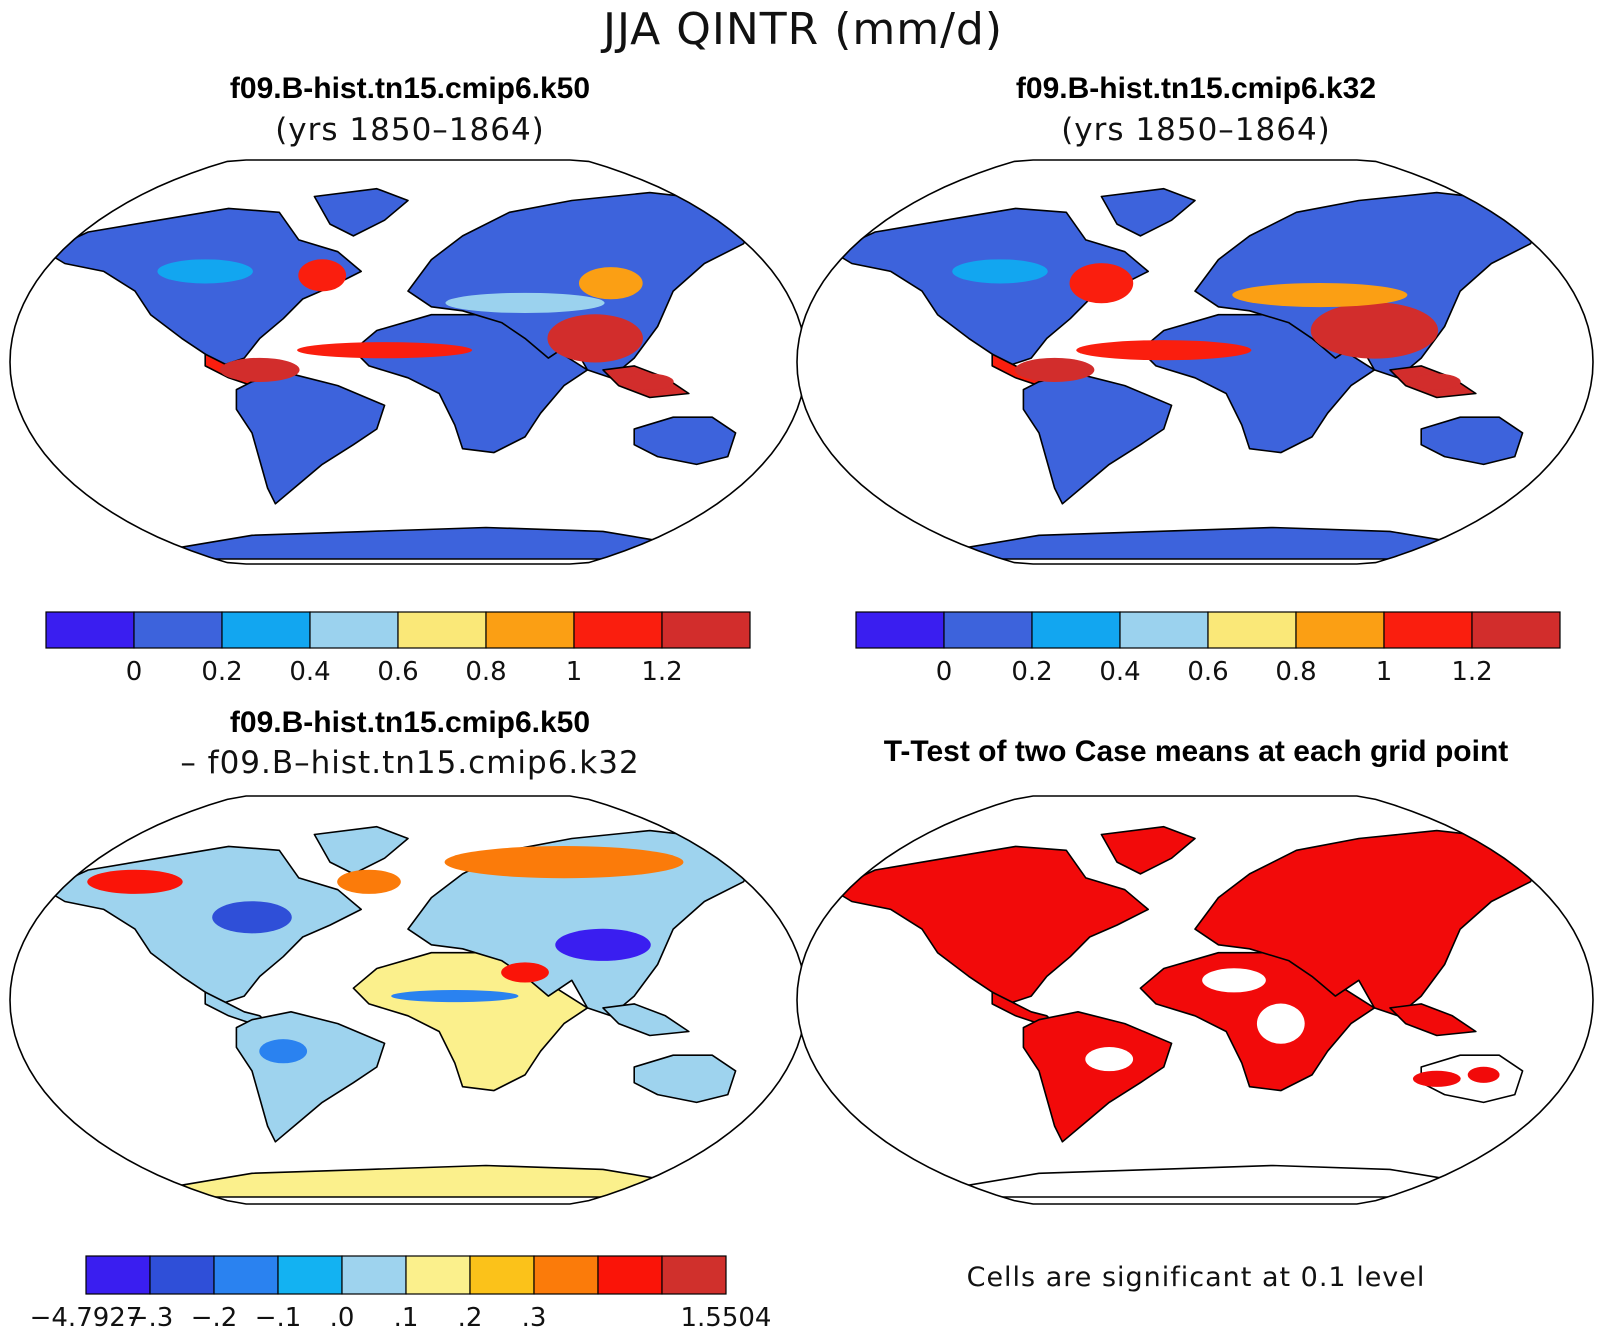 The width and height of the screenshot is (1606, 1327). What do you see at coordinates (410, 130) in the screenshot?
I see `panel-1-subtitle: (yrs 1850–1864)` at bounding box center [410, 130].